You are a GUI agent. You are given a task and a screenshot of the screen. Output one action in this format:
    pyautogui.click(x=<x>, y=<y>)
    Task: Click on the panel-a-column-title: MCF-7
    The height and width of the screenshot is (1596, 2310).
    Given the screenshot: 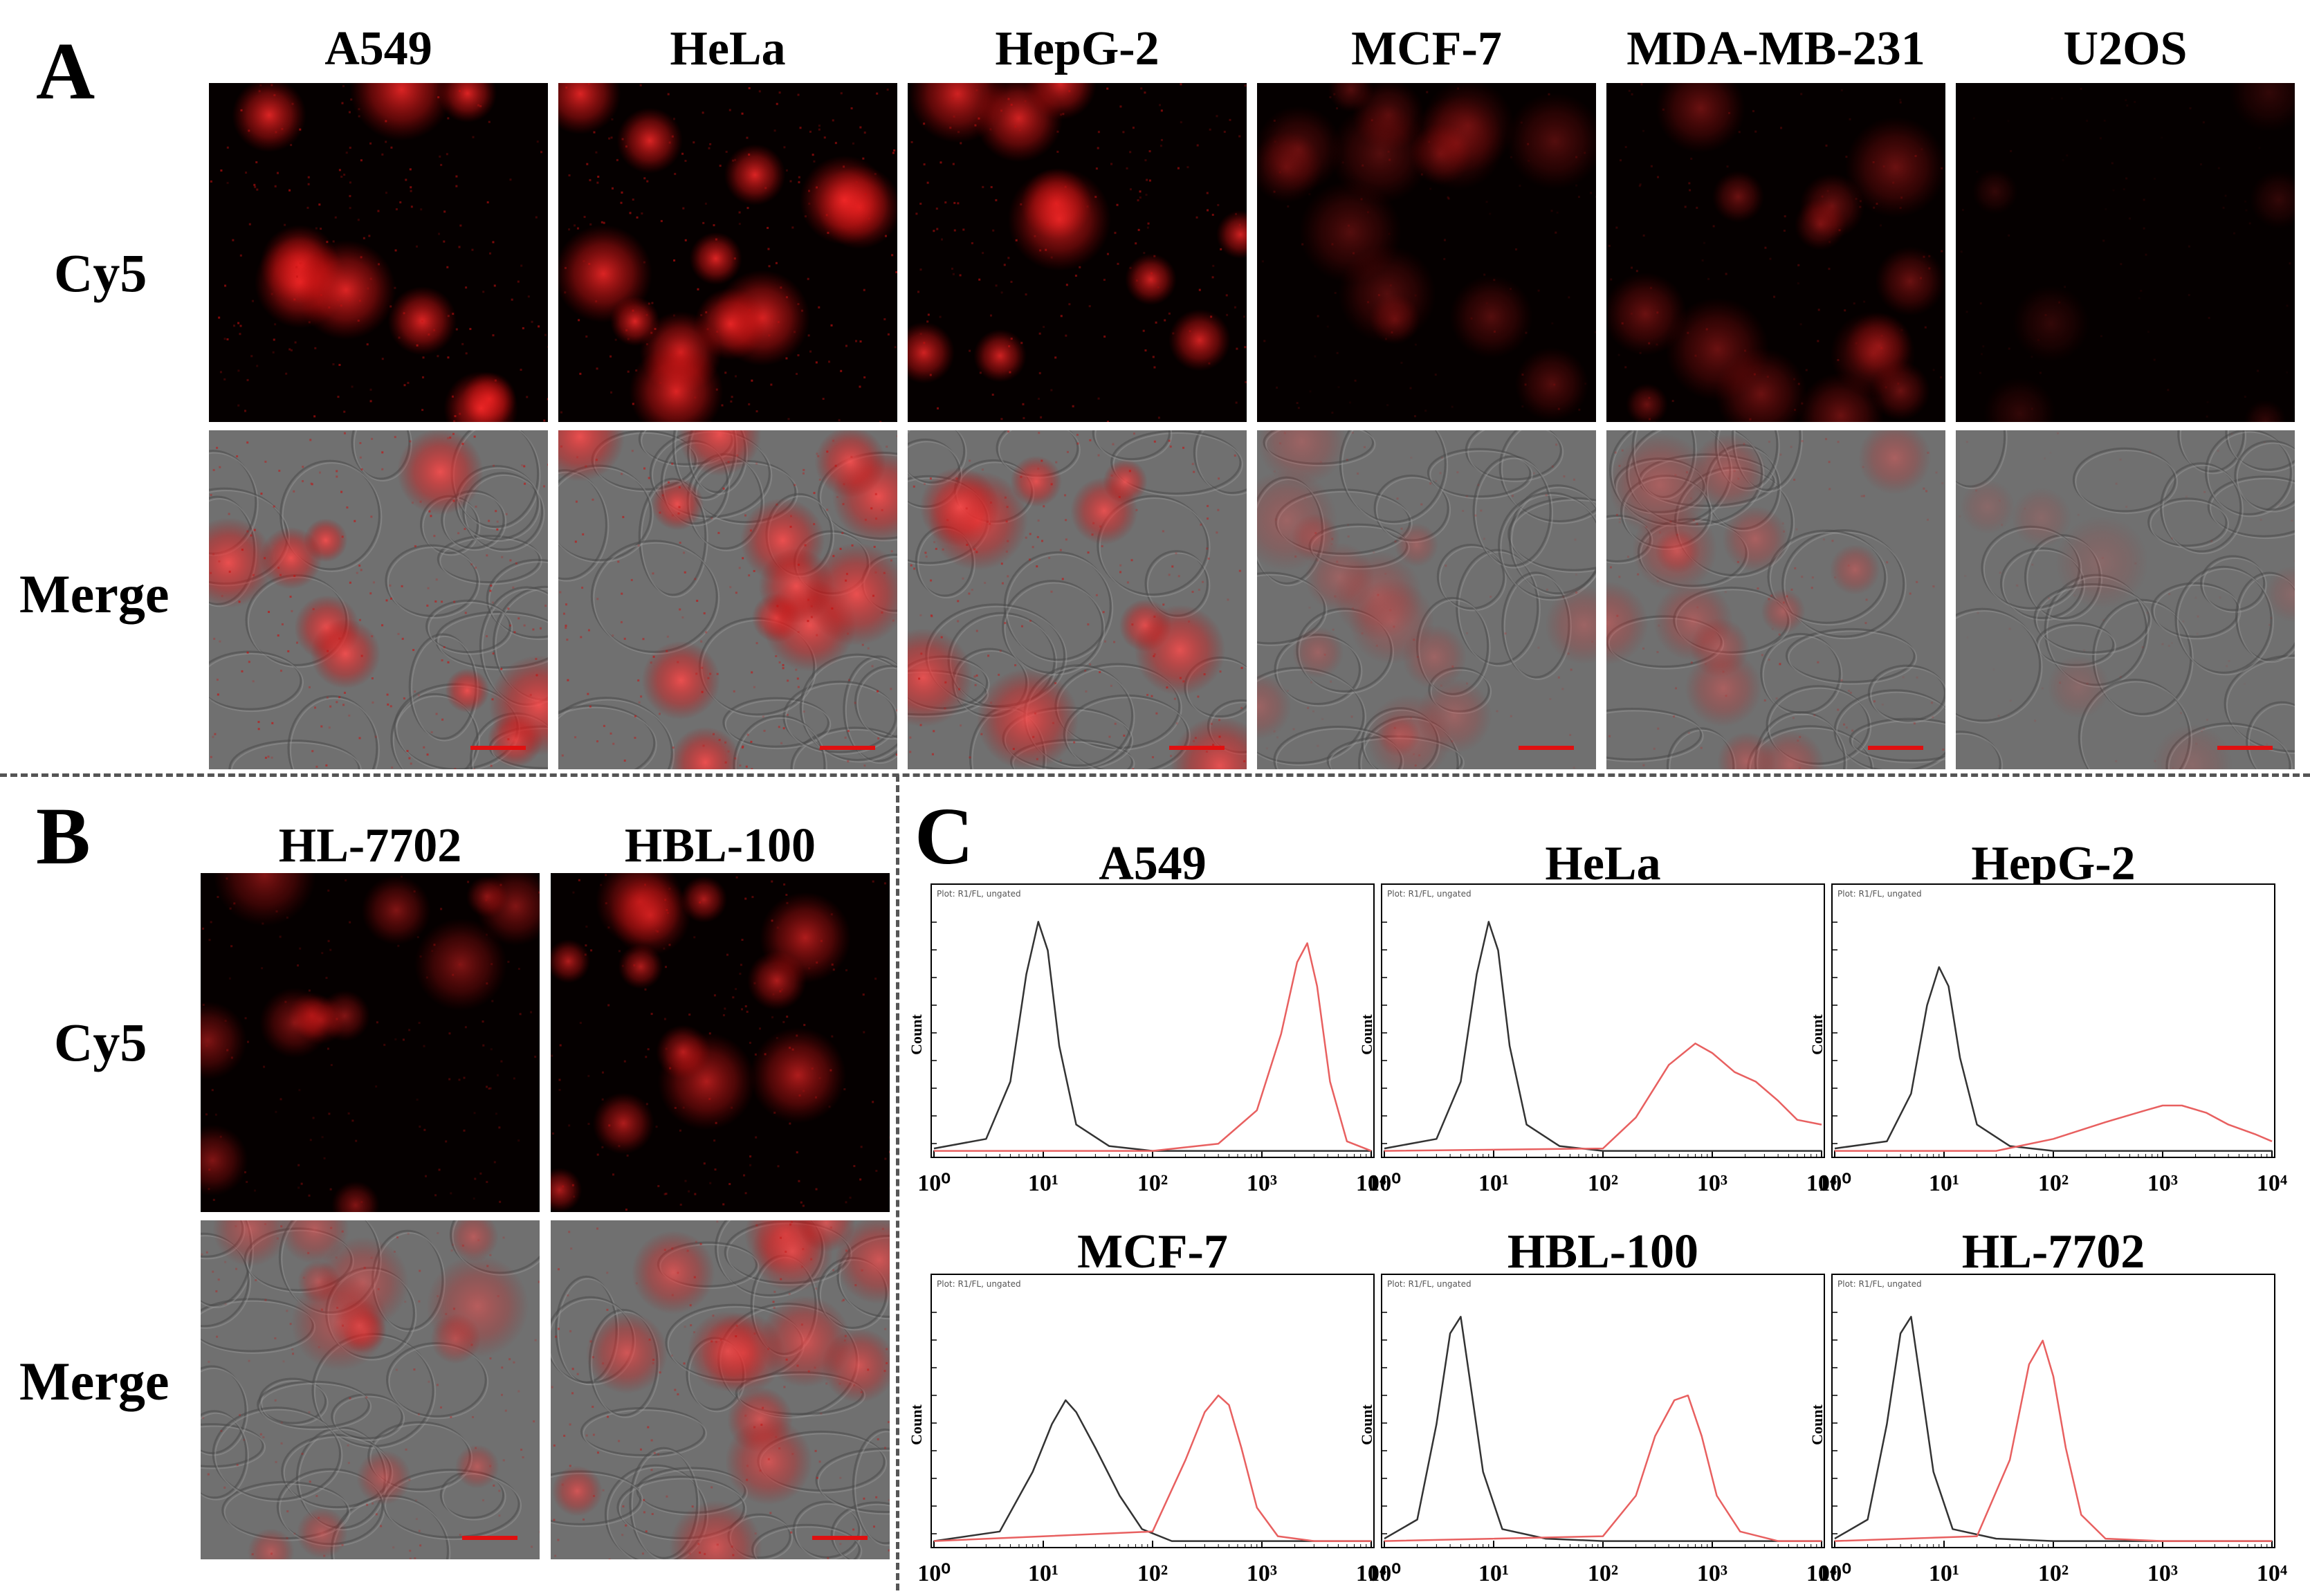 What is the action you would take?
    pyautogui.click(x=1426, y=49)
    